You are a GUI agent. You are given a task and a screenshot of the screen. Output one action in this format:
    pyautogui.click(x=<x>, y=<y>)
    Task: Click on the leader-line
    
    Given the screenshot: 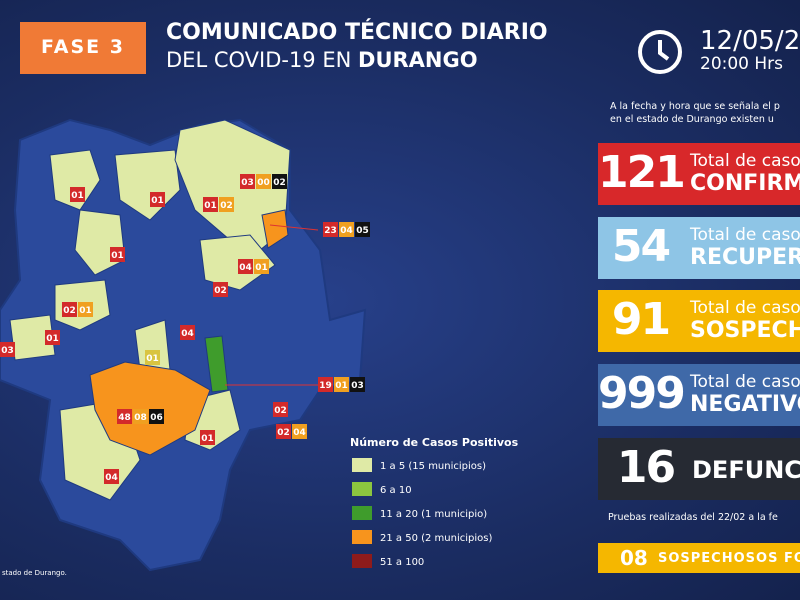 What is the action you would take?
    pyautogui.click(x=294, y=227)
    